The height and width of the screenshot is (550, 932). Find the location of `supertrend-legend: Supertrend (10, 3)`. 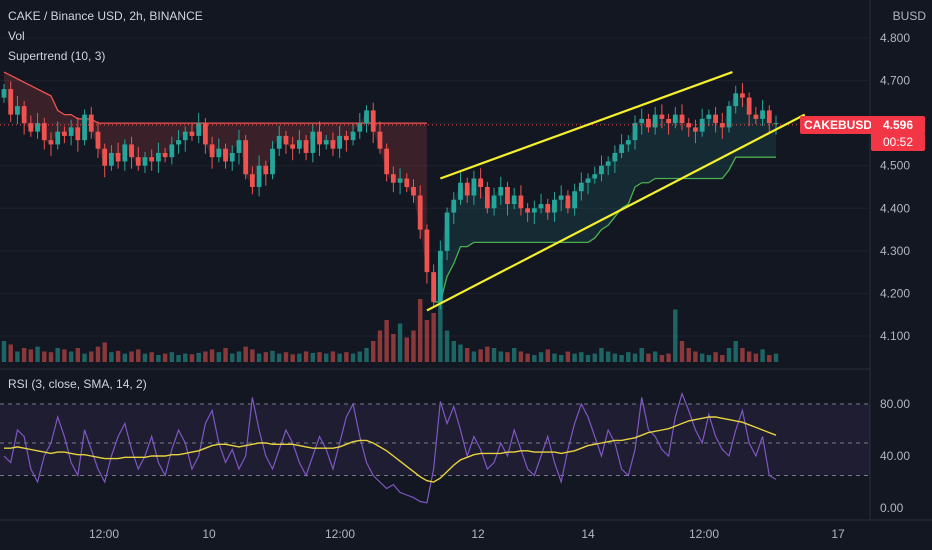

supertrend-legend: Supertrend (10, 3) is located at coordinates (57, 56).